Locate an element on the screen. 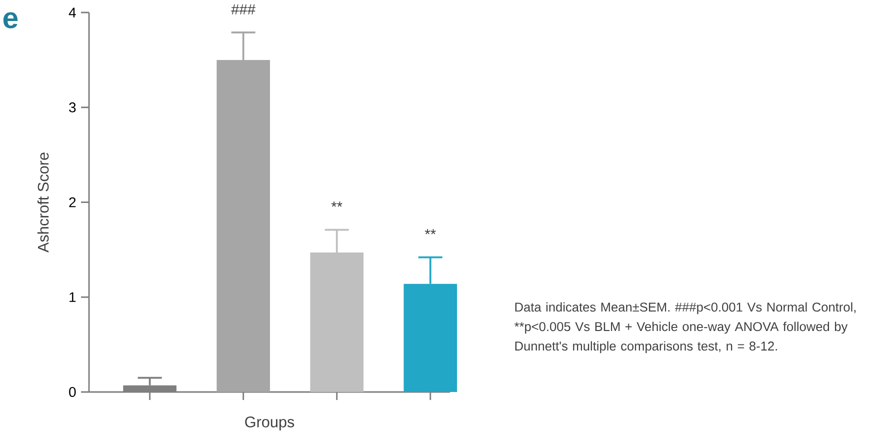  y-tick-label: 2 is located at coordinates (72, 202).